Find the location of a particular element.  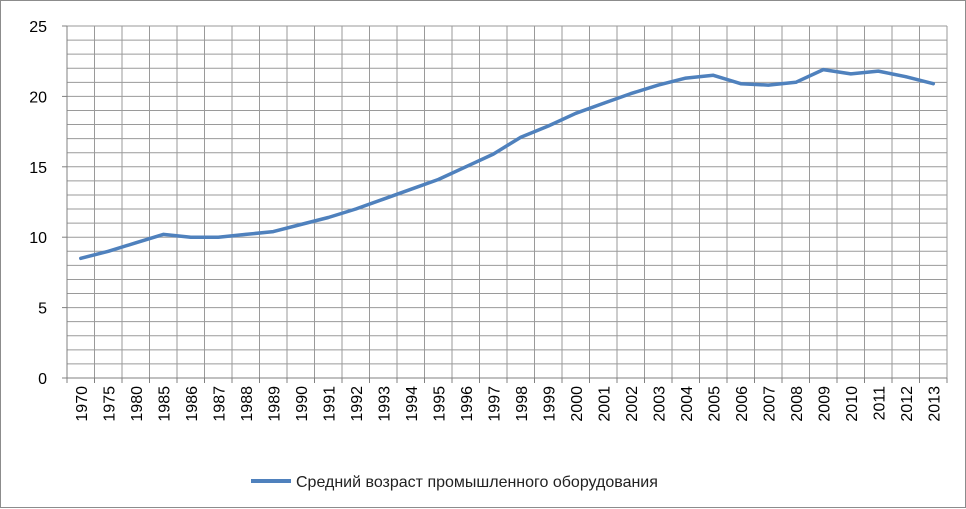

x-tick-label: 2011 is located at coordinates (879, 403).